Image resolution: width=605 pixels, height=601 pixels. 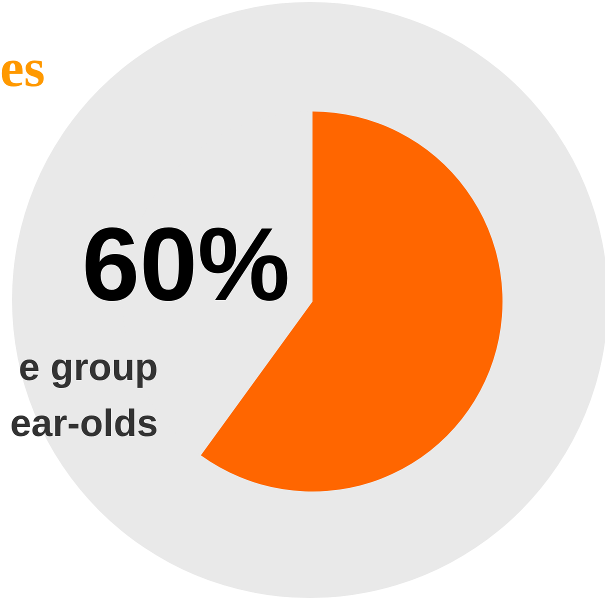 I want to click on text: e group, so click(x=88, y=368).